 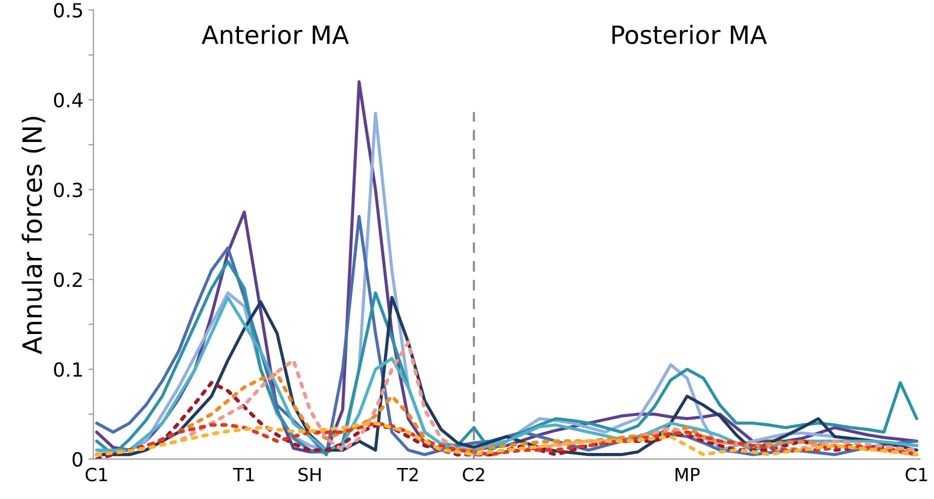 I want to click on y-tick-label: 0.1, so click(x=68, y=369).